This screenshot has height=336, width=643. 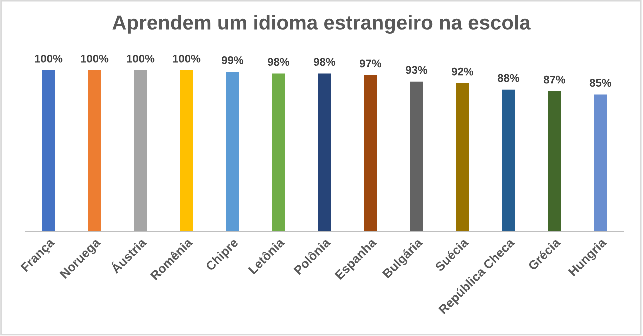 What do you see at coordinates (233, 60) in the screenshot?
I see `data-label: 99%` at bounding box center [233, 60].